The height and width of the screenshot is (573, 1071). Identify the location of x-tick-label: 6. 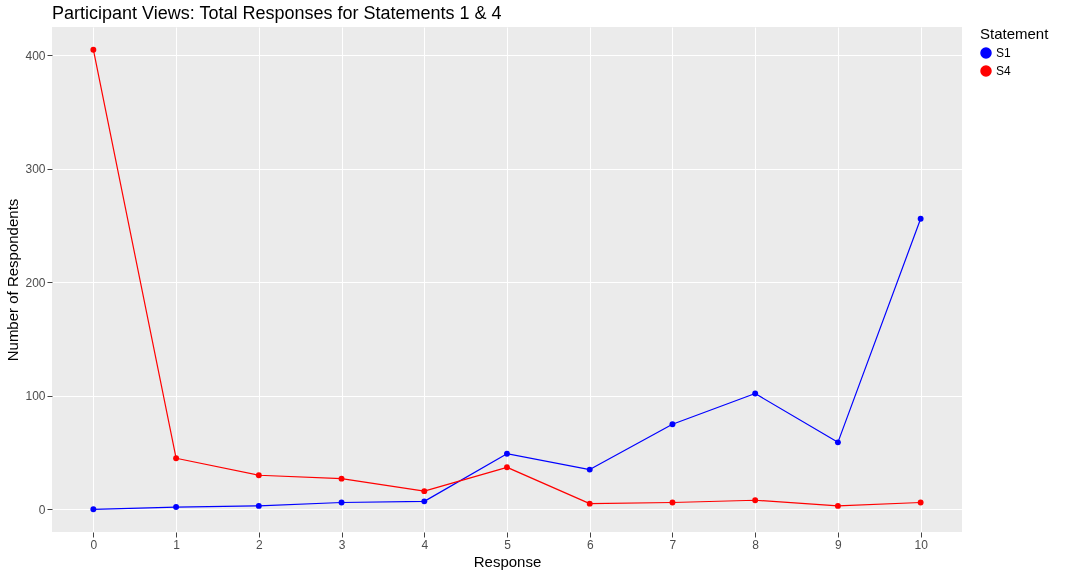
(590, 544).